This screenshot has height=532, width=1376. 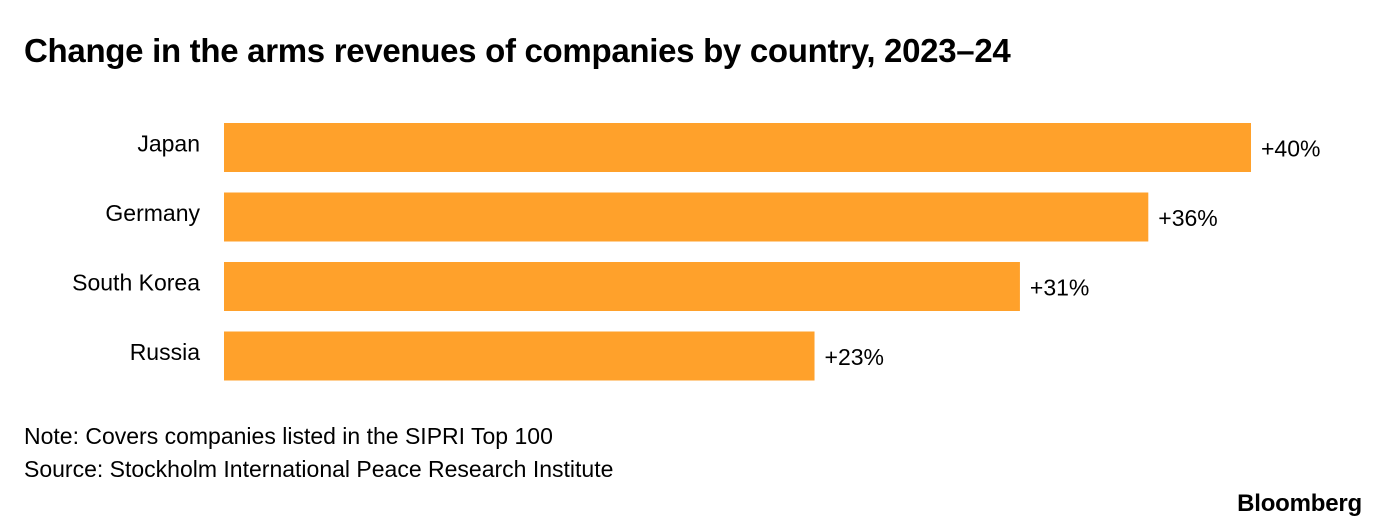 I want to click on value-label-japan: +40%, so click(x=1290, y=149).